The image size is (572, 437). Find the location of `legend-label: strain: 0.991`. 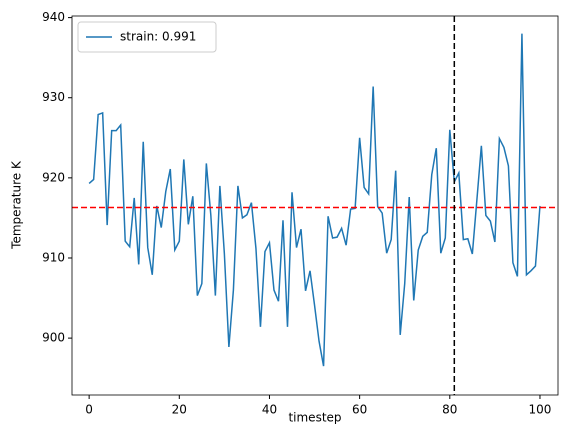

legend-label: strain: 0.991 is located at coordinates (158, 37).